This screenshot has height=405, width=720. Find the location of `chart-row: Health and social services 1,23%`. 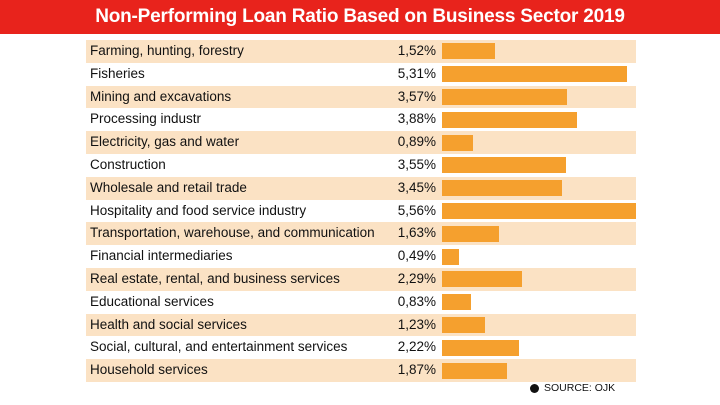

chart-row: Health and social services 1,23% is located at coordinates (361, 325).